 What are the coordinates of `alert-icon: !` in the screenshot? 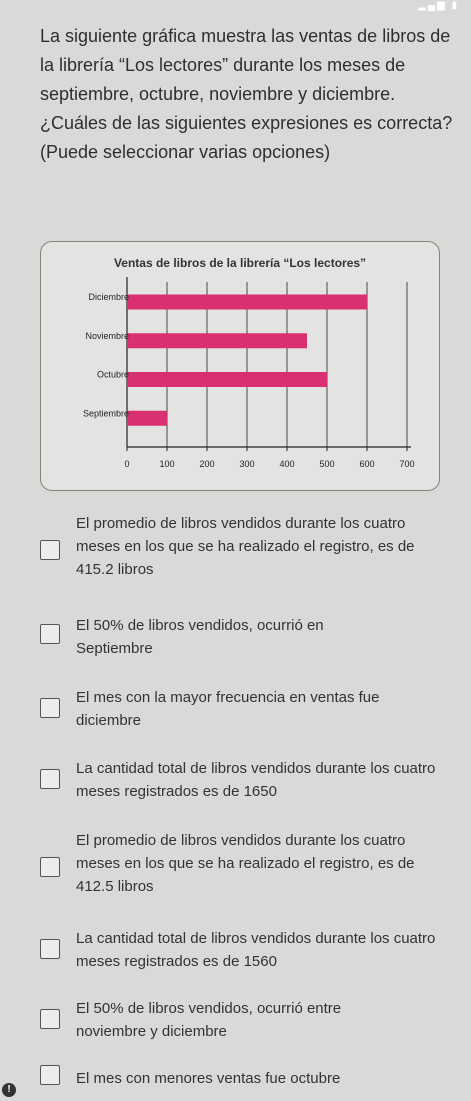 It's located at (9, 1090).